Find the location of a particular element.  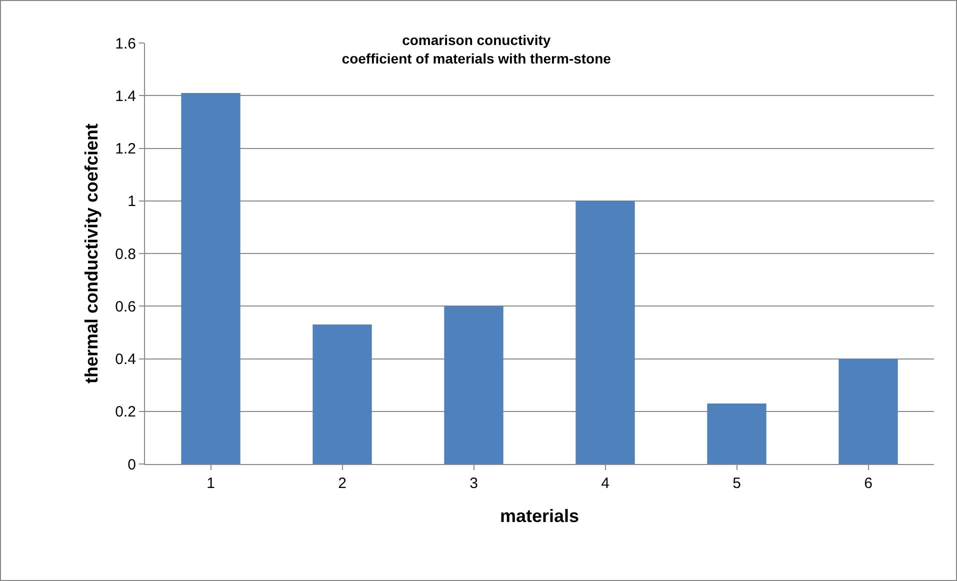

y-tick-label: 1.4 is located at coordinates (125, 96).